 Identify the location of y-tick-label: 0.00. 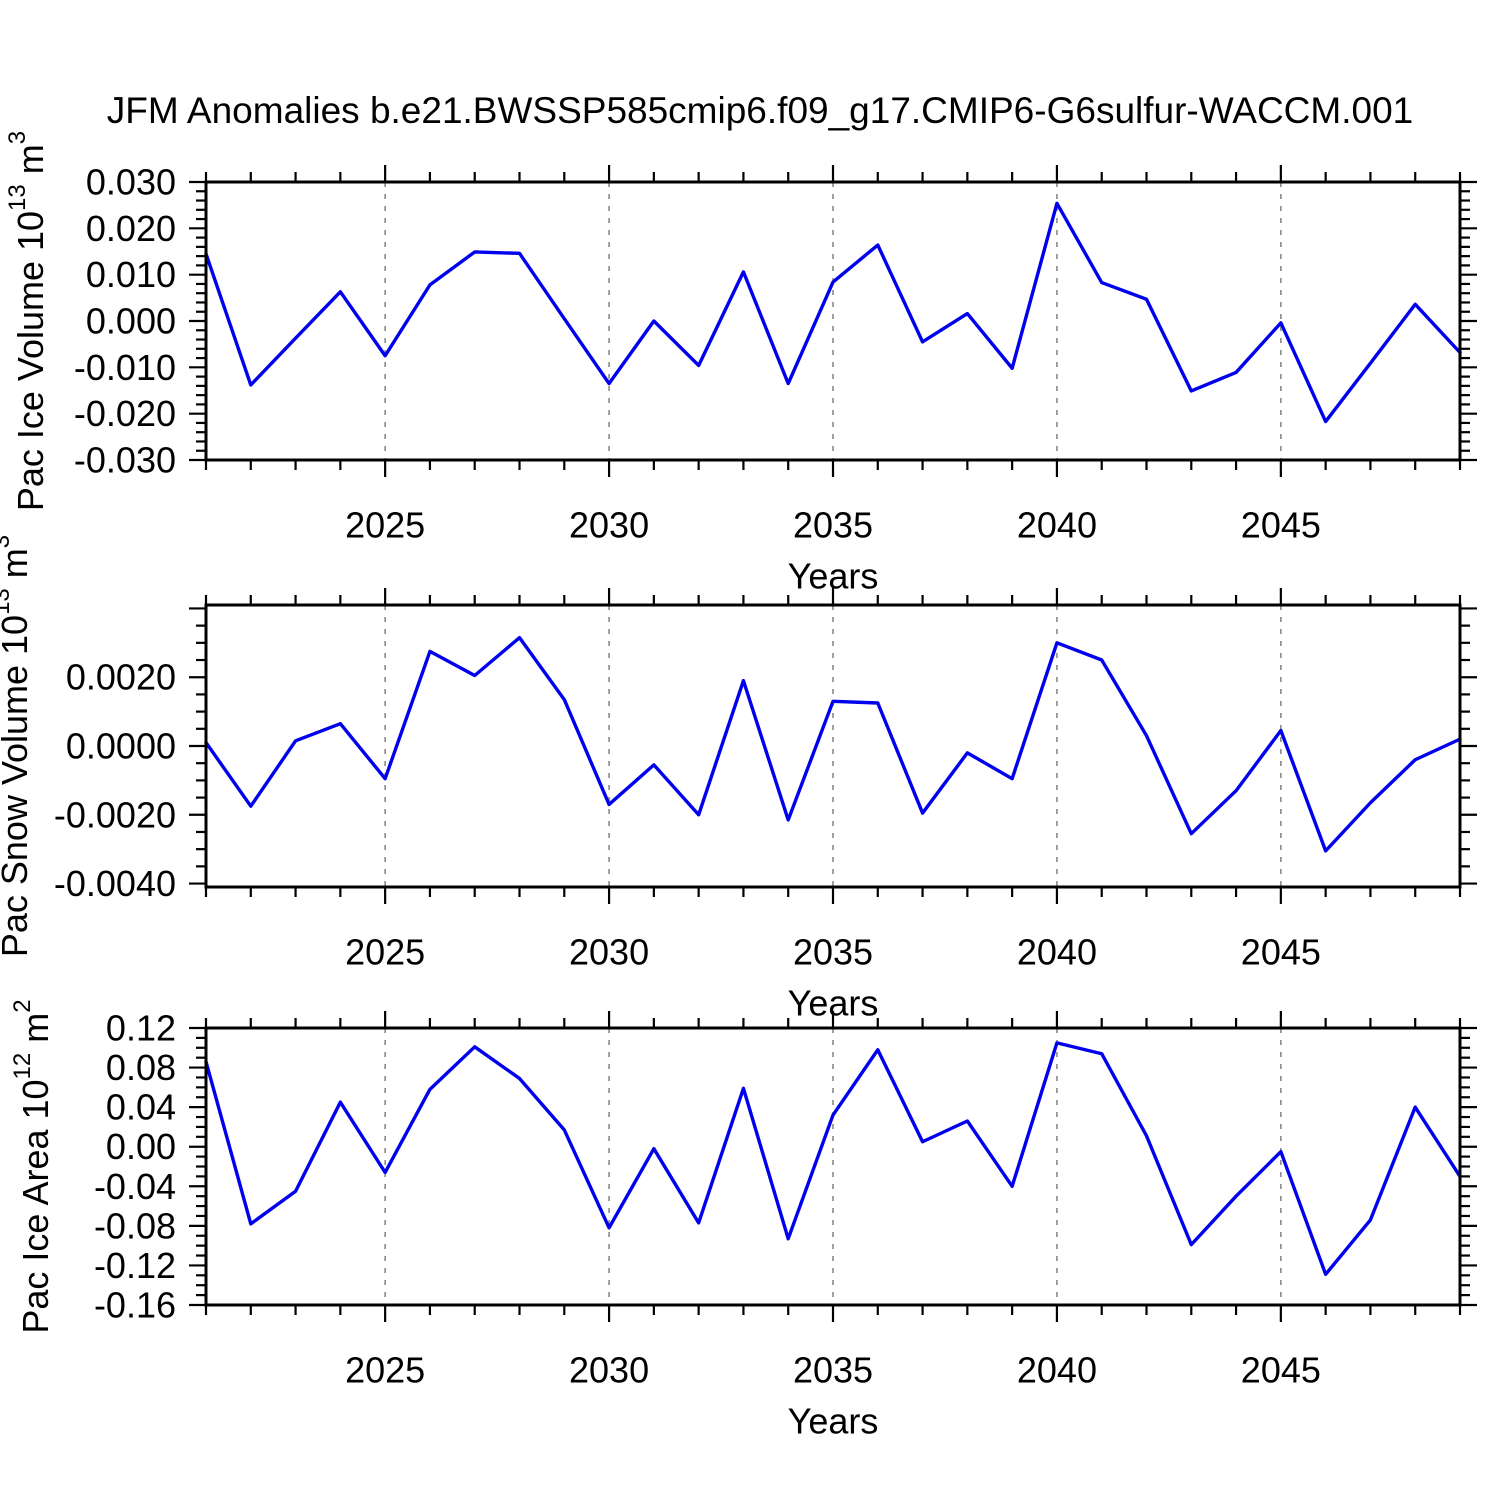
(141, 1146).